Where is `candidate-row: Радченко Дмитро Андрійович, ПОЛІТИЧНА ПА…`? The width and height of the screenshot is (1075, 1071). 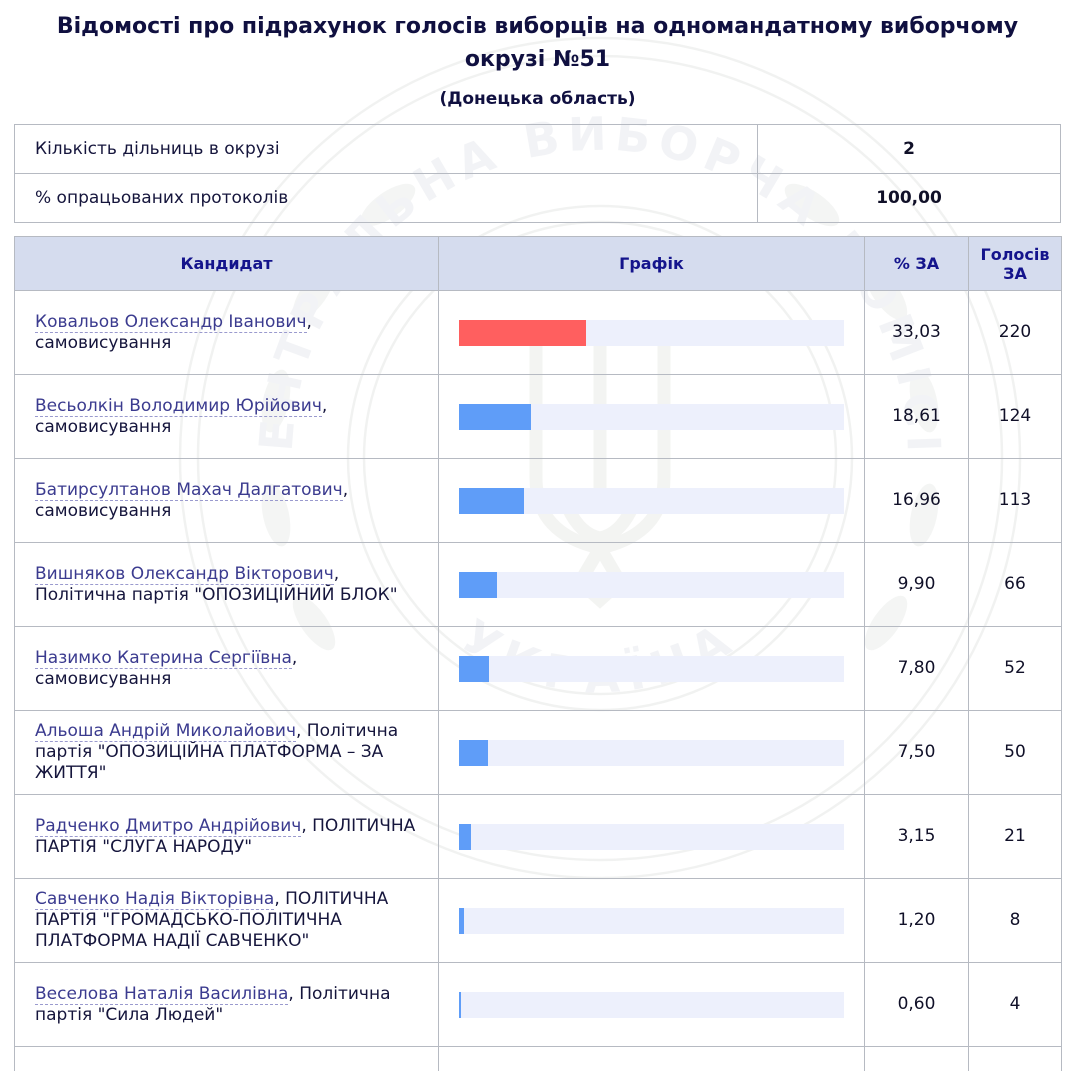 candidate-row: Радченко Дмитро Андрійович, ПОЛІТИЧНА ПА… is located at coordinates (538, 837).